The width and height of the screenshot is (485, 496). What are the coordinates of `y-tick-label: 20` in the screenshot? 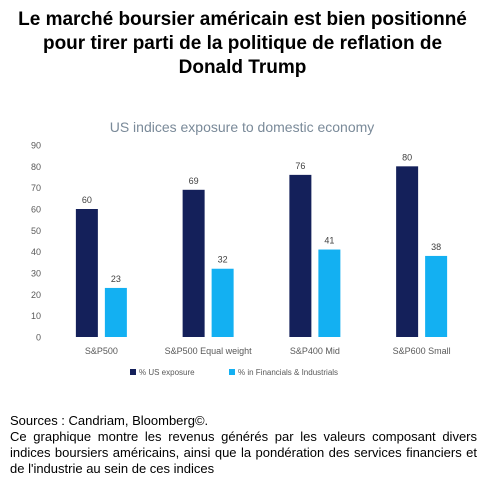 It's located at (36, 295).